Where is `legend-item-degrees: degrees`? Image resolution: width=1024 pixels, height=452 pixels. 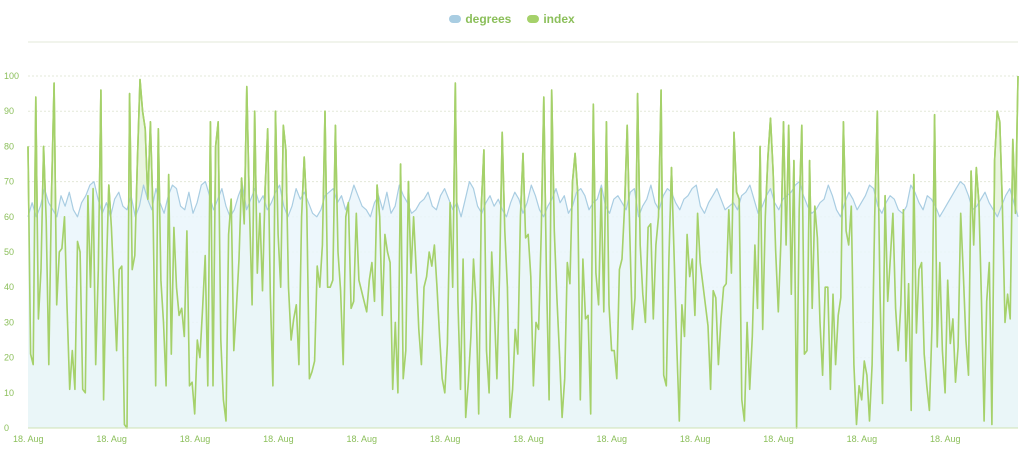 legend-item-degrees: degrees is located at coordinates (480, 19).